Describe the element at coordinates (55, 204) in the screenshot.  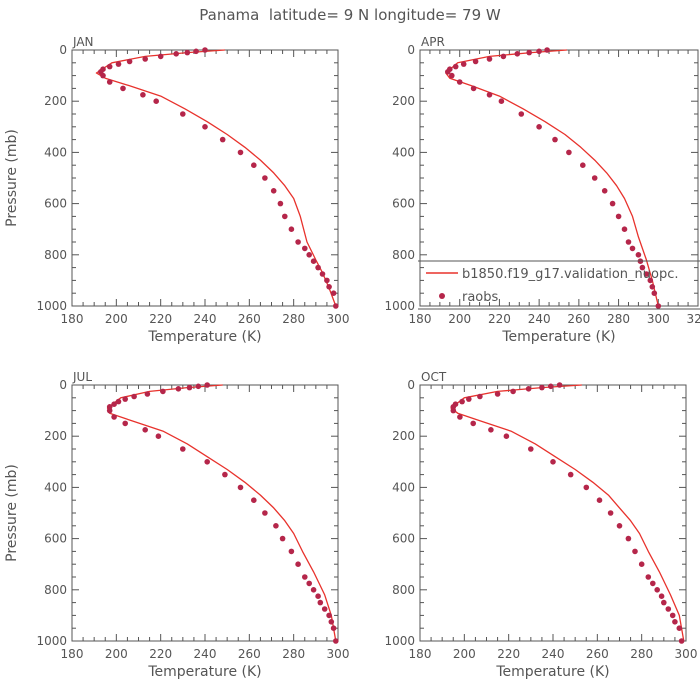
I see `jan-ytick-label: 600` at that location.